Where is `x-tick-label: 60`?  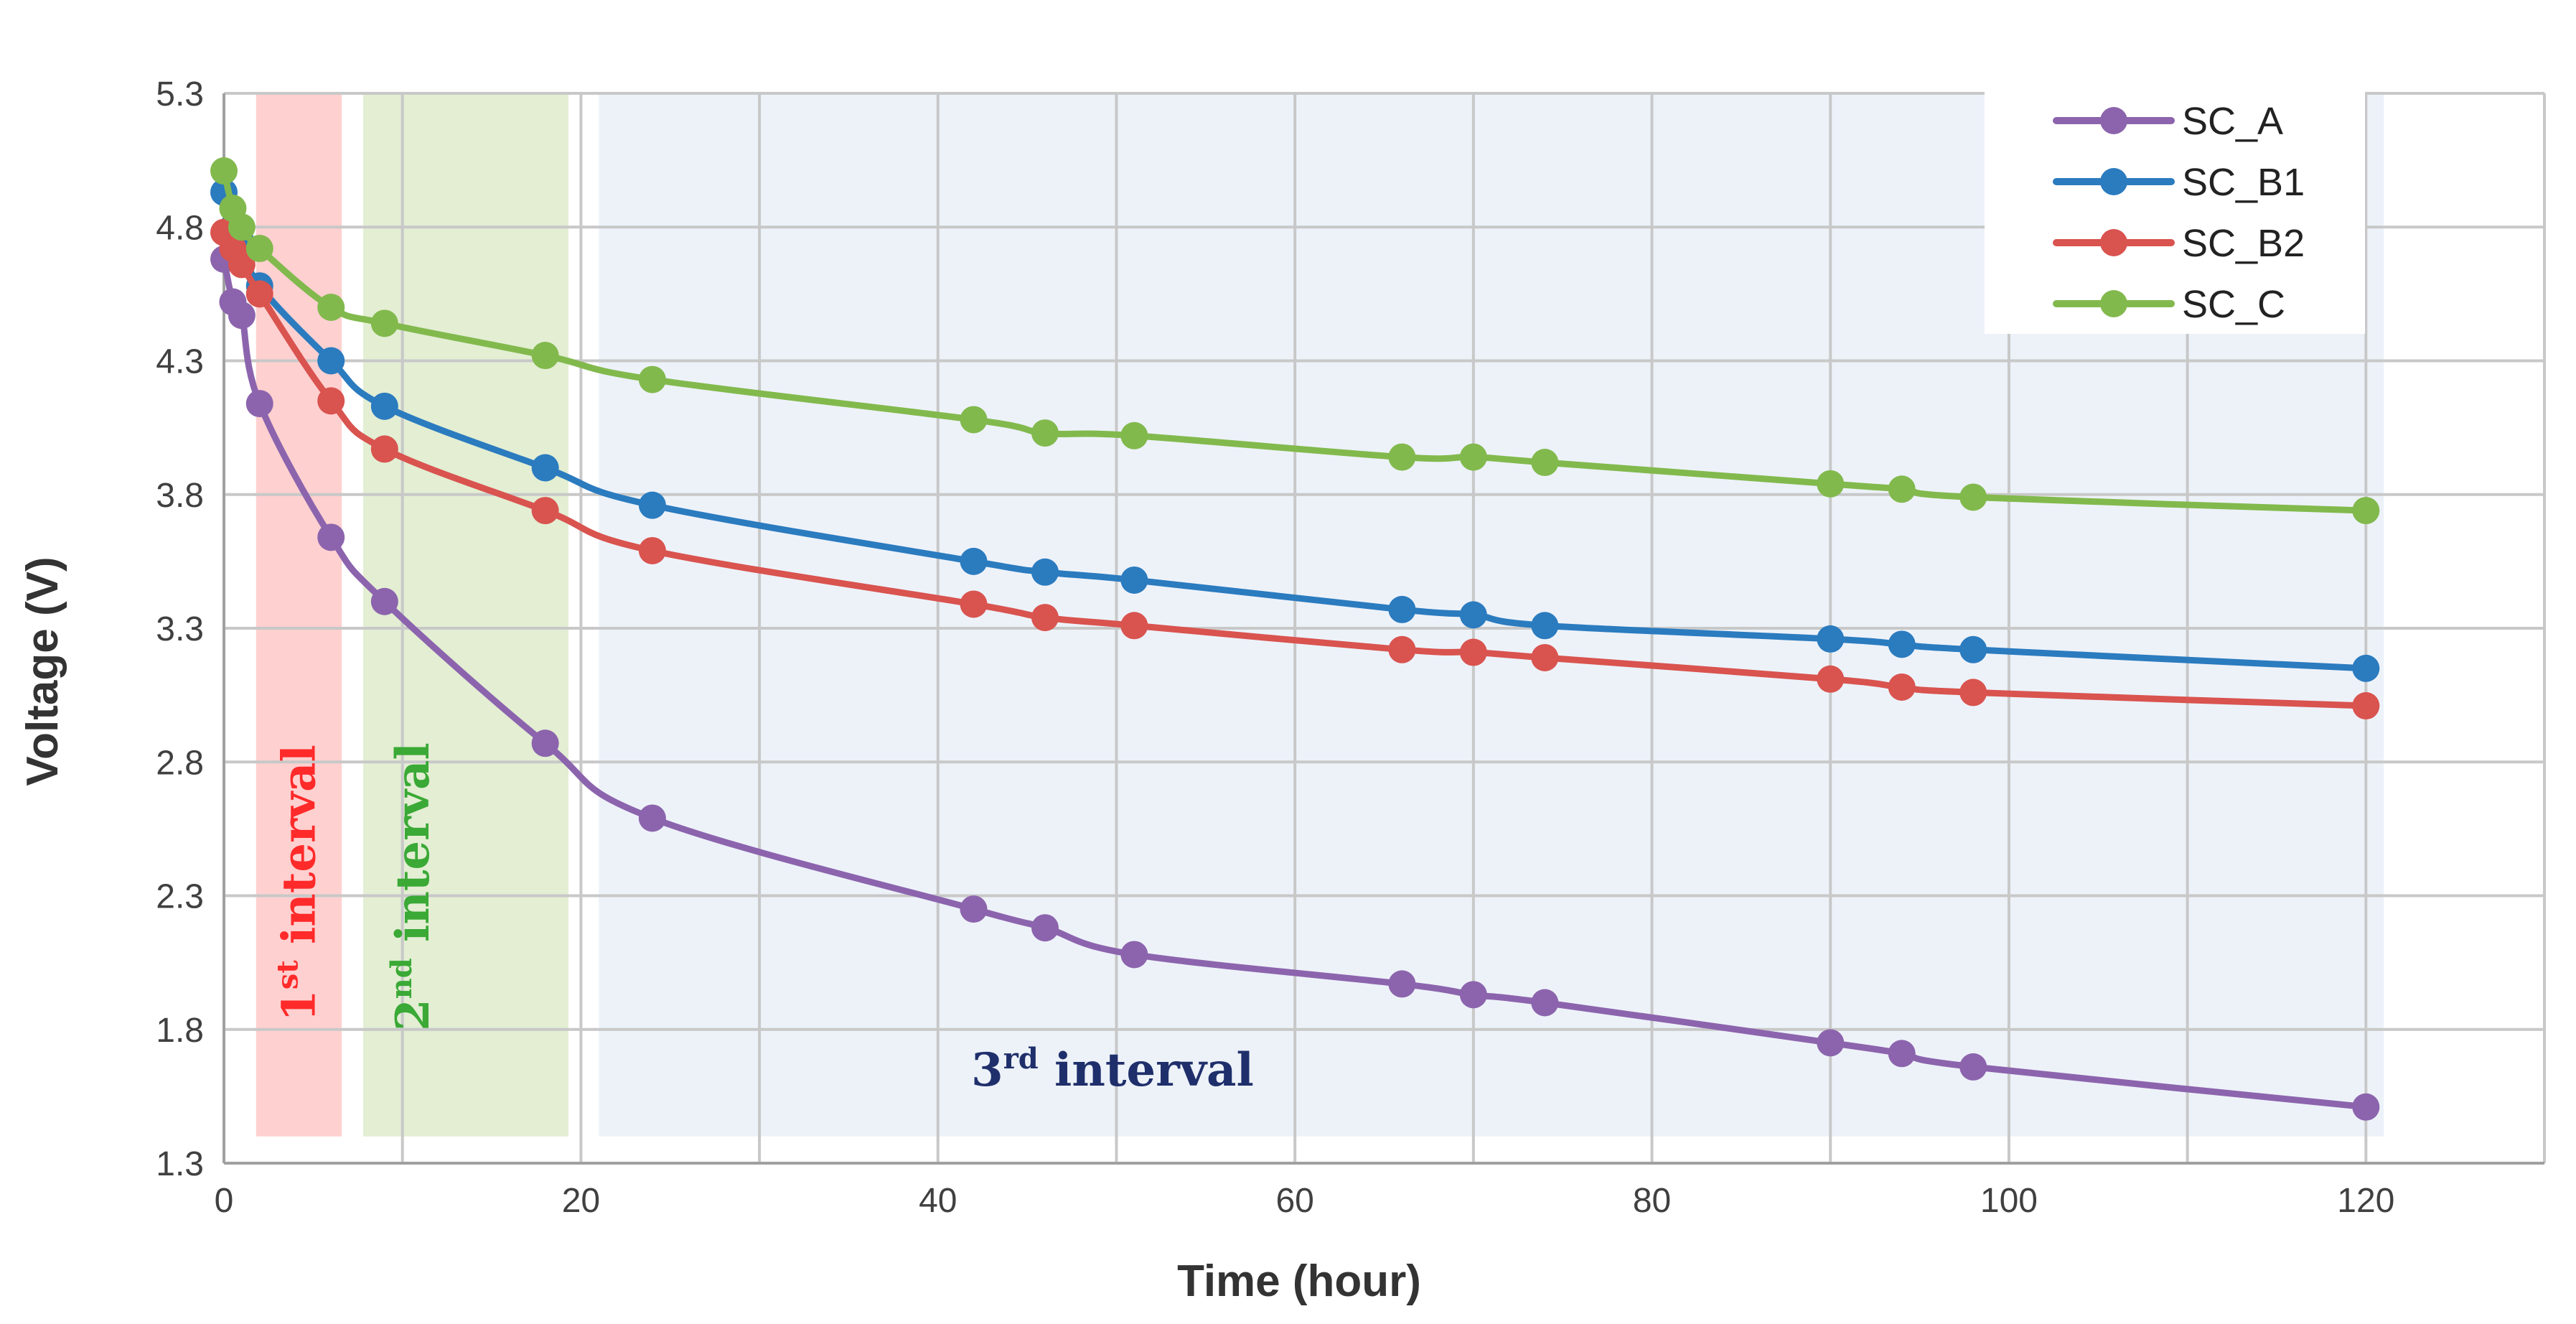 x-tick-label: 60 is located at coordinates (1294, 1201).